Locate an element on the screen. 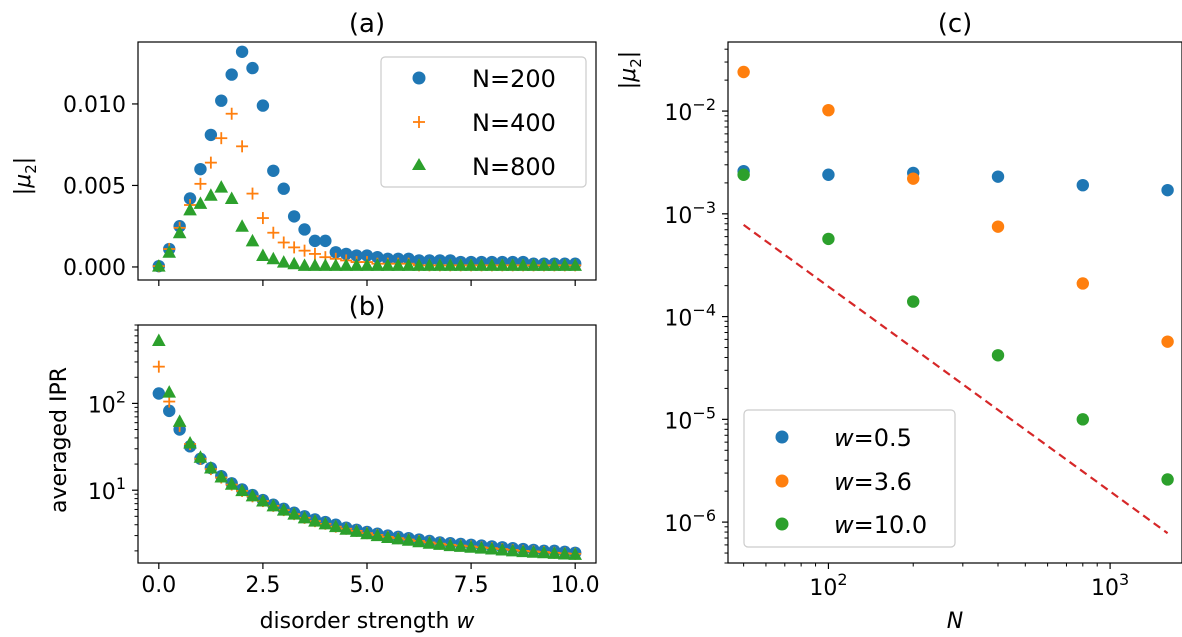  x-tick-label-c-1: 103 is located at coordinates (1110, 585).